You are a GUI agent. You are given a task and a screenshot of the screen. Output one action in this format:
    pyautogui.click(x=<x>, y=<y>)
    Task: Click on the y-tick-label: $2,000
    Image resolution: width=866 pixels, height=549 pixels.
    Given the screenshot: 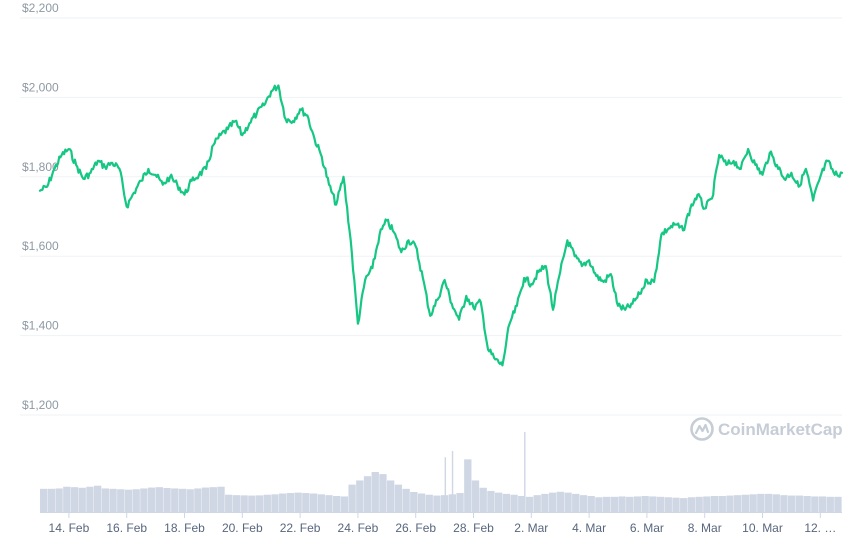 What is the action you would take?
    pyautogui.click(x=40, y=87)
    